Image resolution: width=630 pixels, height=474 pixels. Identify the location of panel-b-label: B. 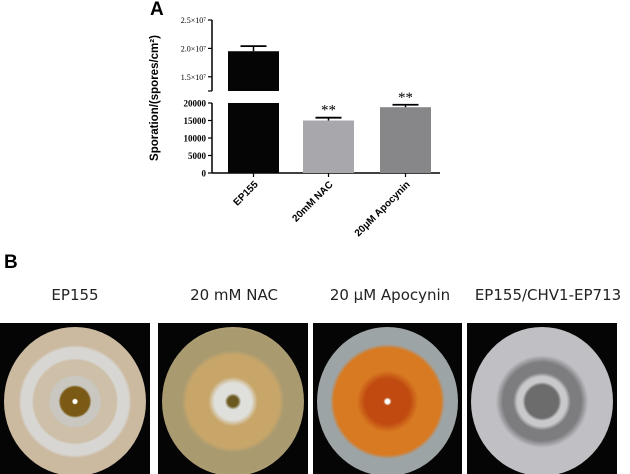
(11, 262).